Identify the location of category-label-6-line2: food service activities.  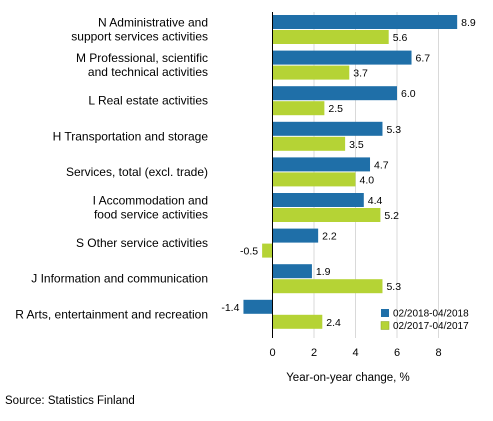
(151, 215).